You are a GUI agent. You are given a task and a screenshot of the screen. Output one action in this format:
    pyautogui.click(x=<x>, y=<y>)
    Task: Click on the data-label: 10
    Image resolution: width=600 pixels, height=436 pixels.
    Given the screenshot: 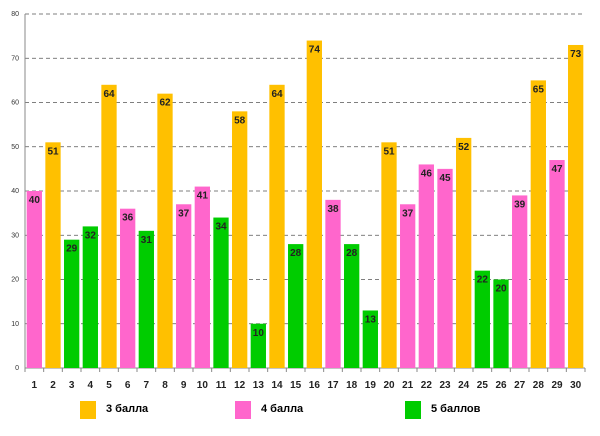 What is the action you would take?
    pyautogui.click(x=259, y=333)
    